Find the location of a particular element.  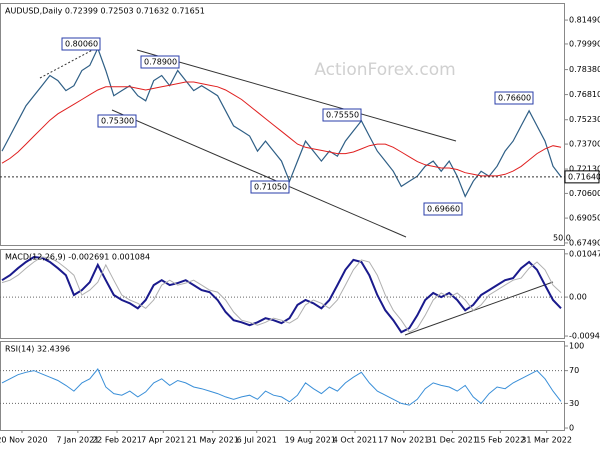

y-tick-label: 0.79990 is located at coordinates (584, 43).